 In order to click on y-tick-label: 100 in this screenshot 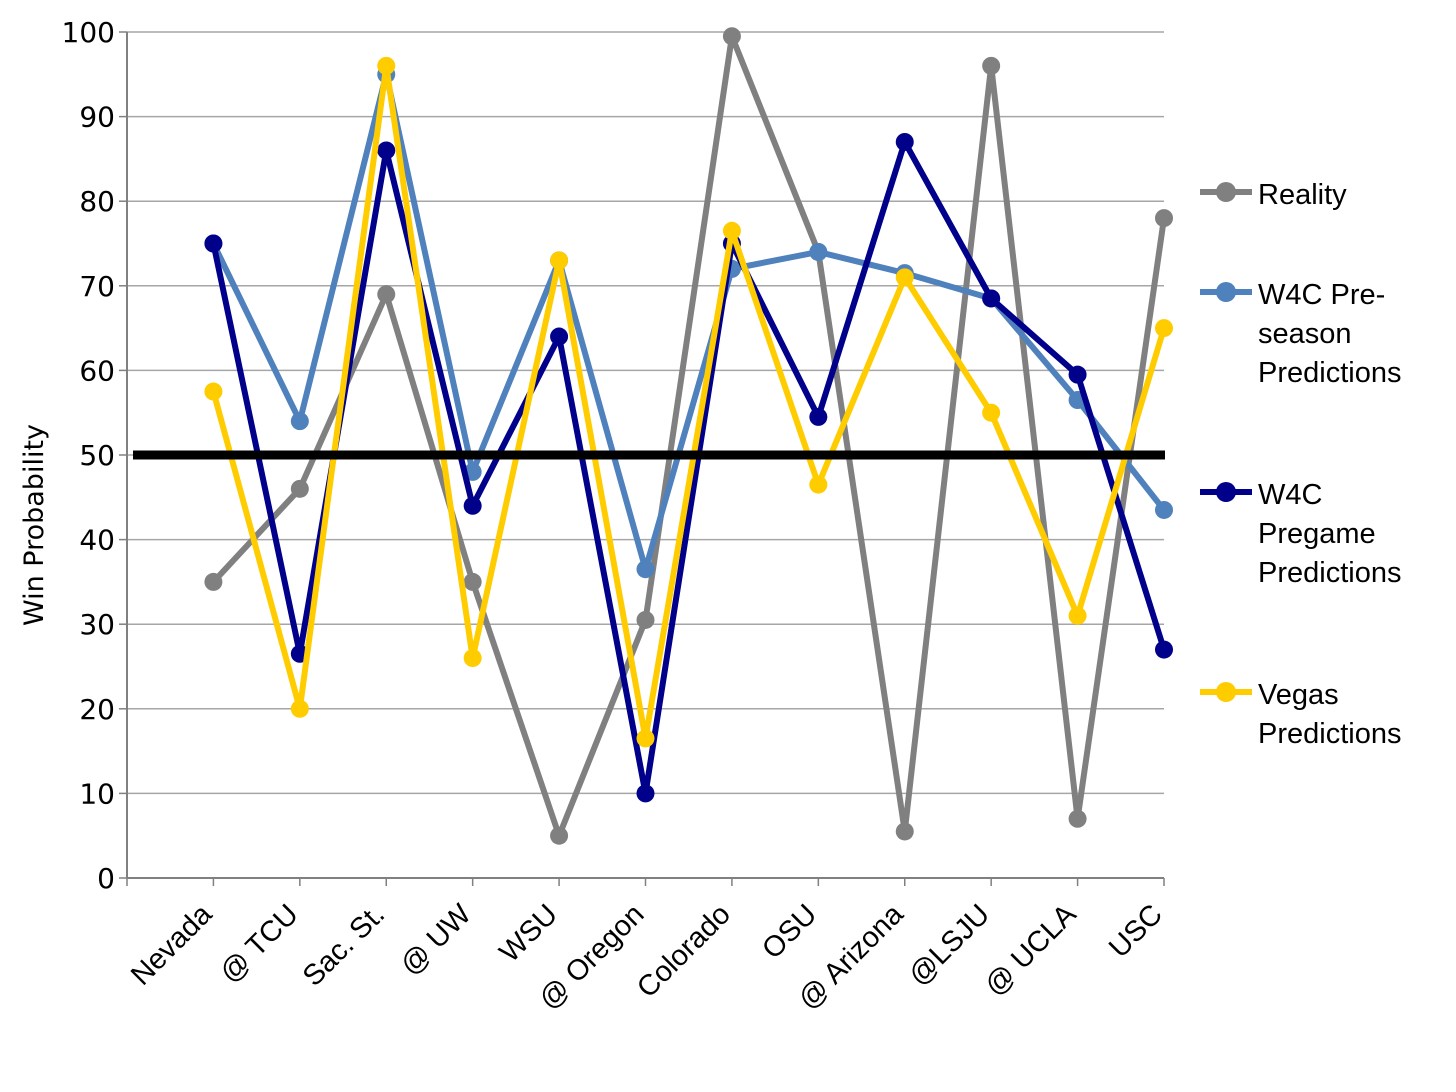, I will do `click(88, 32)`.